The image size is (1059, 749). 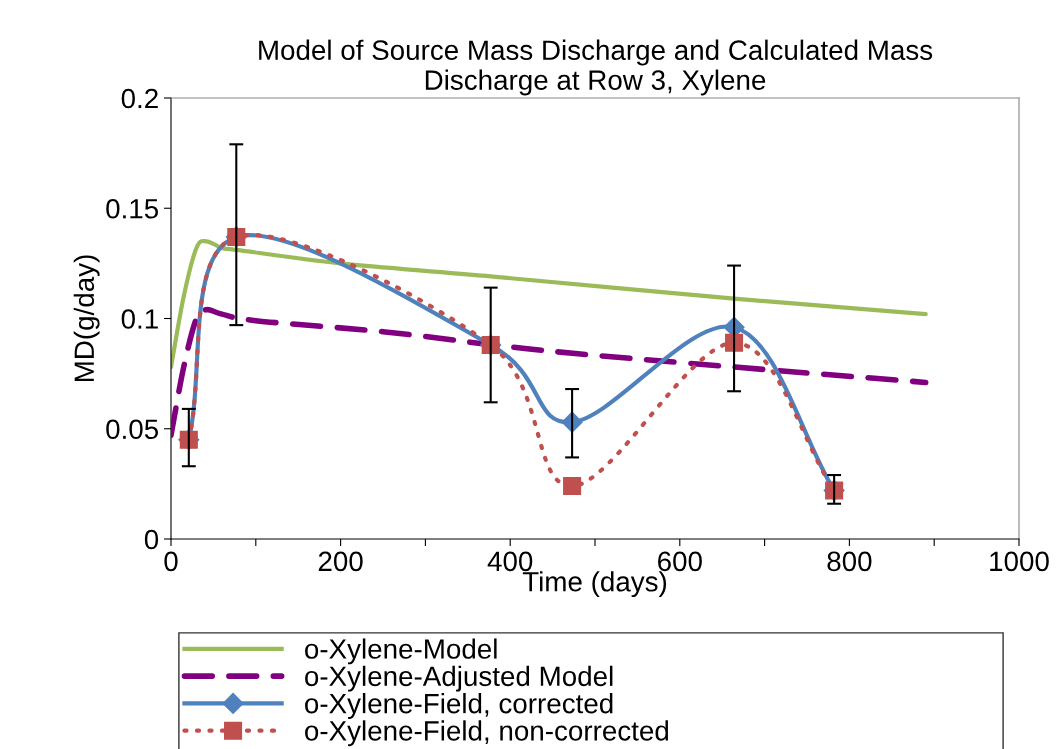 I want to click on y-tick-label: 0.15, so click(x=132, y=208).